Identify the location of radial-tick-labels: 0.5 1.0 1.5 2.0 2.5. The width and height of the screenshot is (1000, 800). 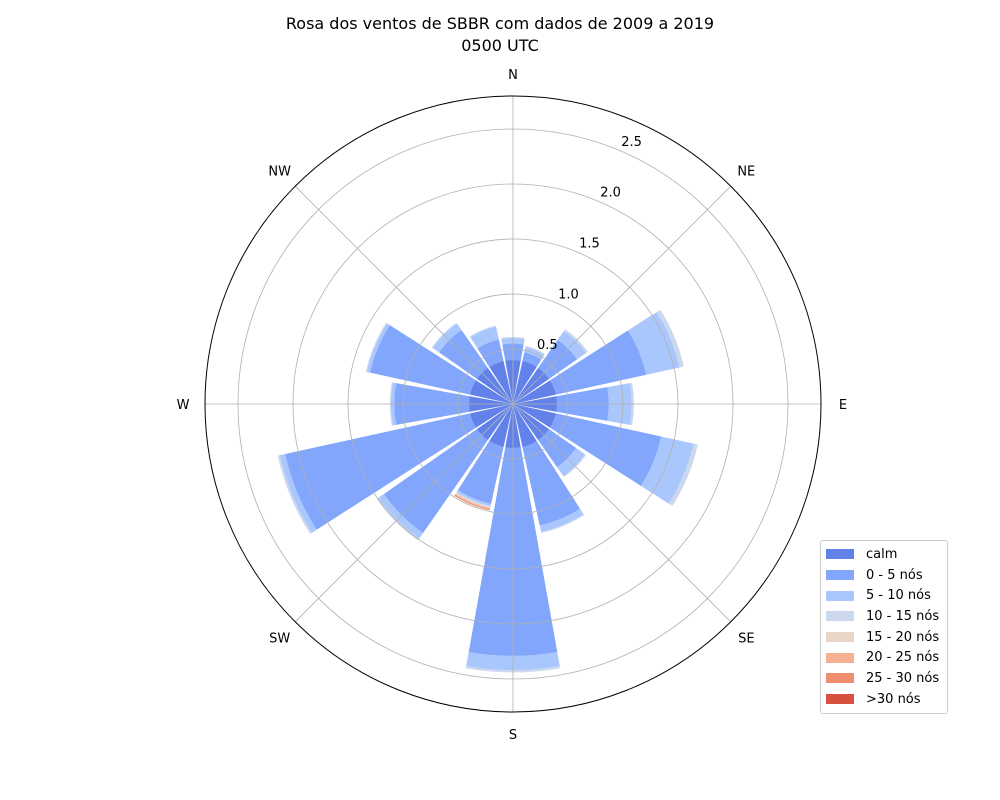
(589, 244).